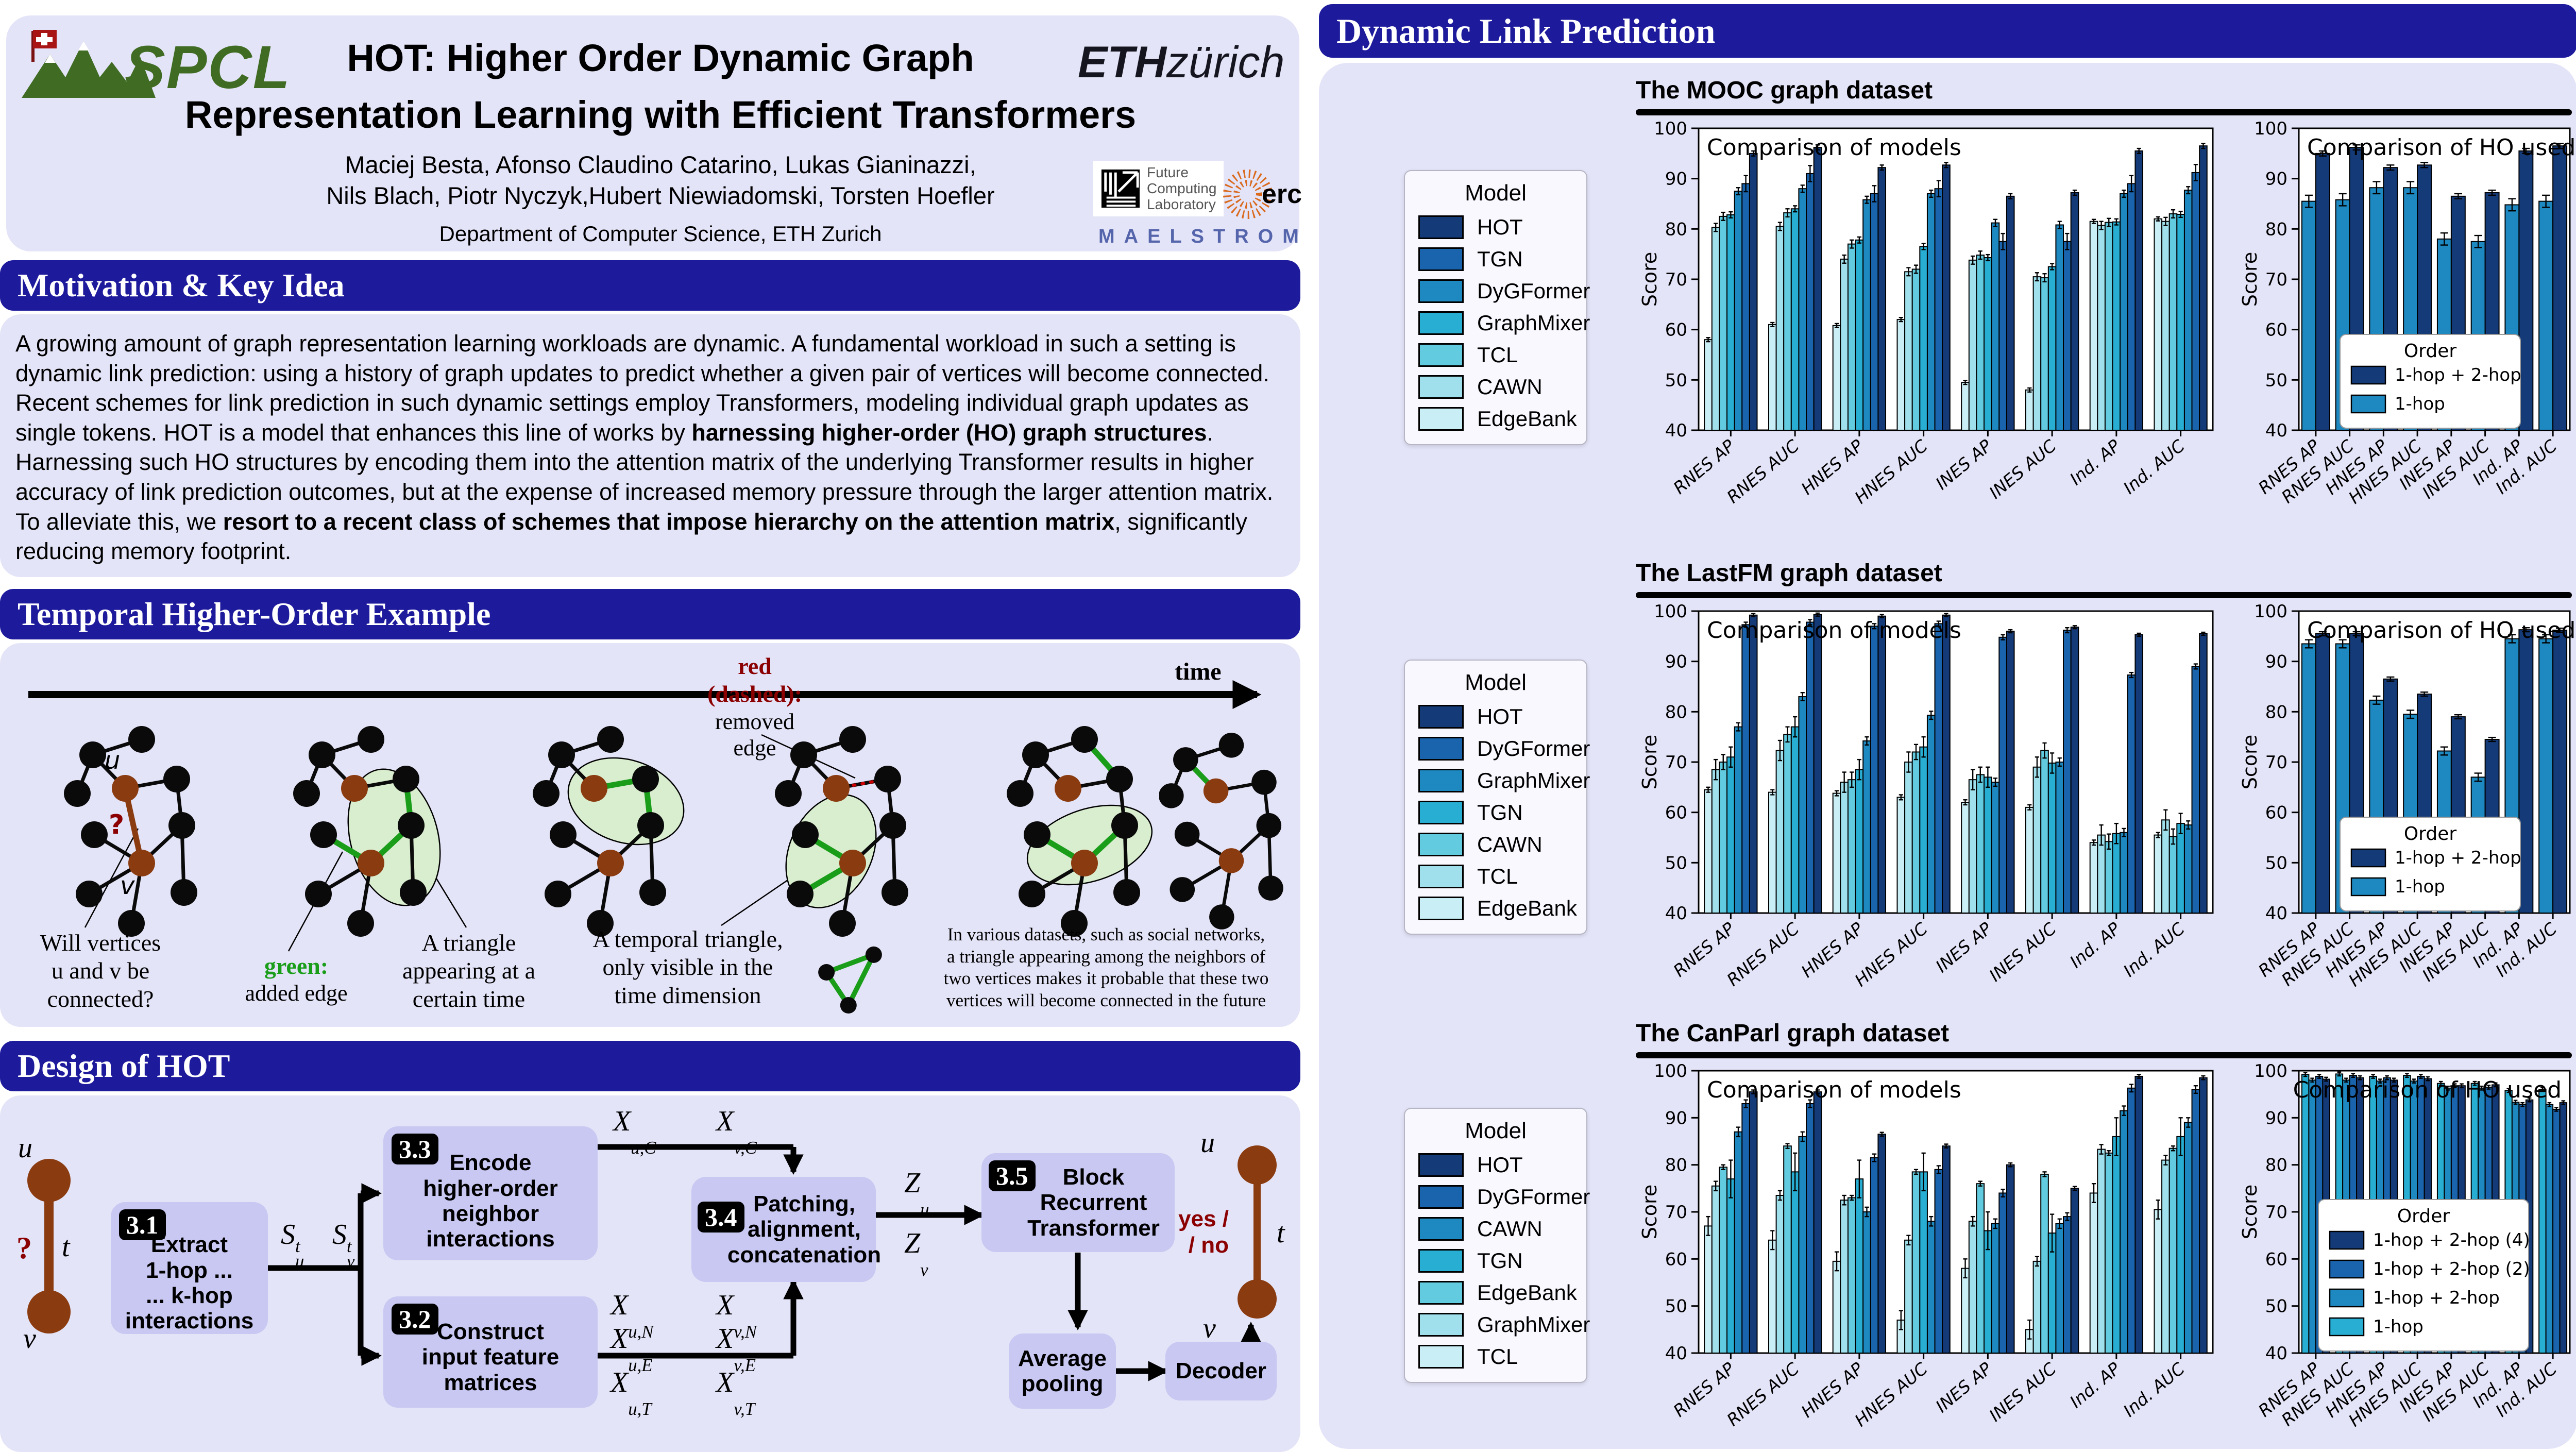  I want to click on label-x-v-t: X v,T, so click(735, 1393).